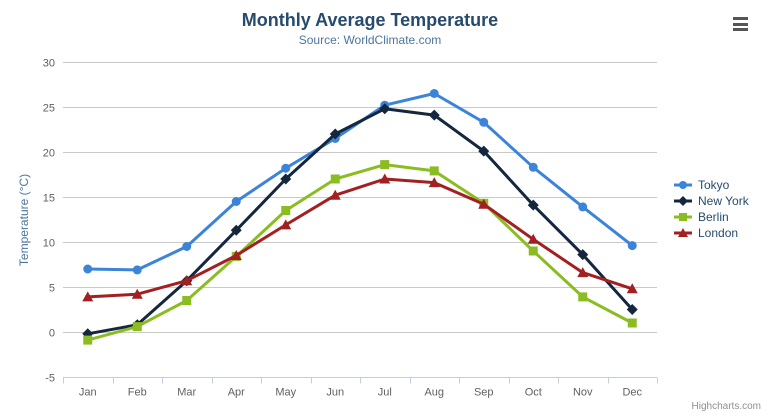  Describe the element at coordinates (533, 393) in the screenshot. I see `x-axis-label: Oct` at that location.